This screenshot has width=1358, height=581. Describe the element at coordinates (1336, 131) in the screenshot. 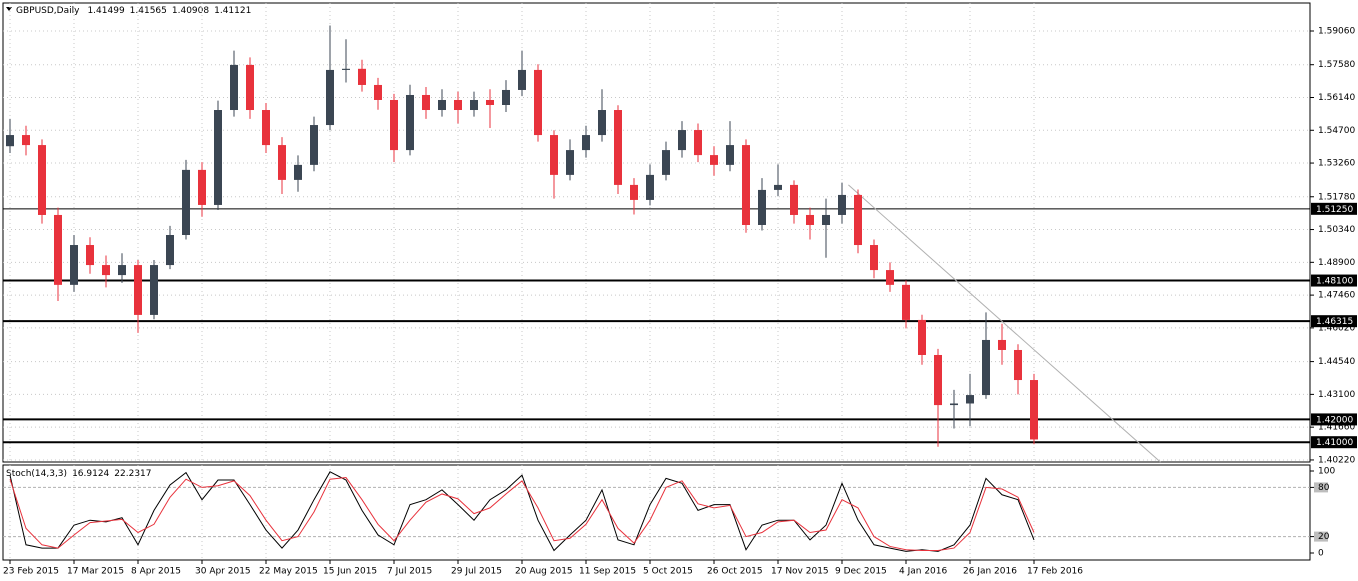

I see `y-tick-label: 1.54700` at that location.